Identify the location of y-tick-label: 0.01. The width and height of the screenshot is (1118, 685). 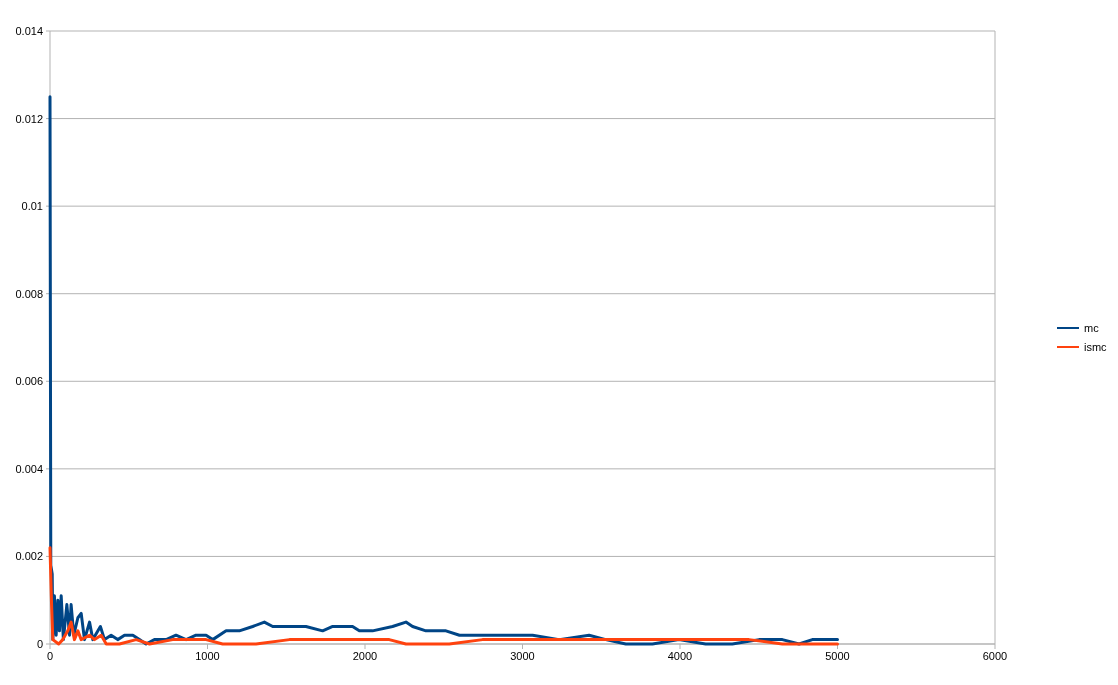
(32, 206).